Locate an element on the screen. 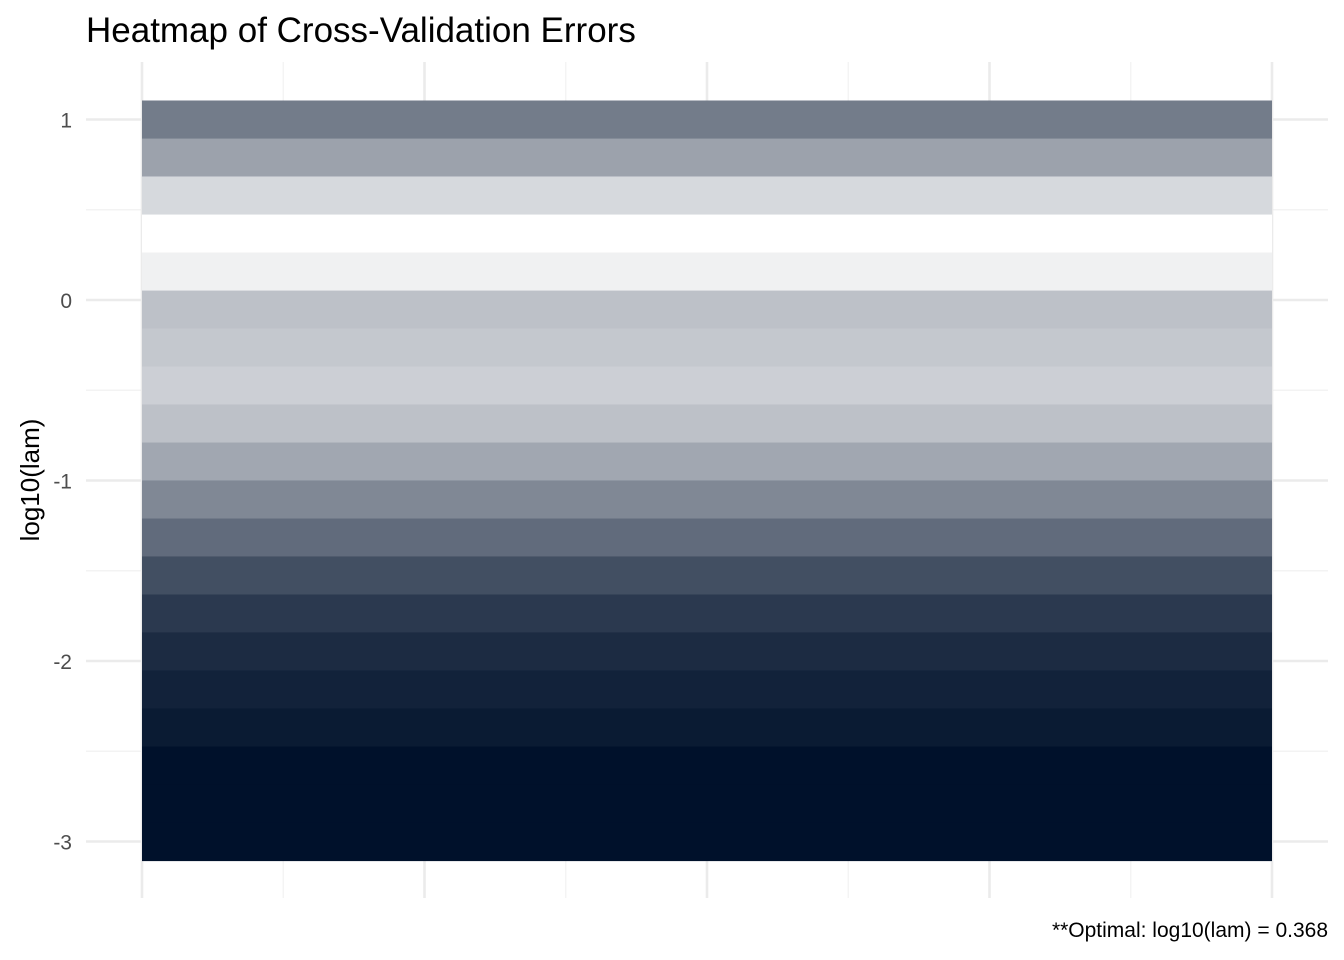 The width and height of the screenshot is (1344, 960). y-tick-label: 0 is located at coordinates (66, 301).